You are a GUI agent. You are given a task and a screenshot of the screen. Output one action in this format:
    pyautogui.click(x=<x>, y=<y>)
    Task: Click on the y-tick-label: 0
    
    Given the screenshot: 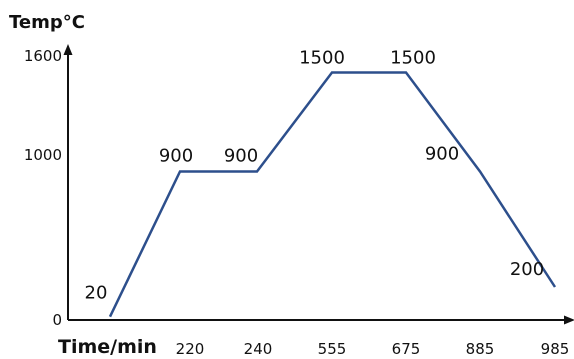 What is the action you would take?
    pyautogui.click(x=57, y=320)
    